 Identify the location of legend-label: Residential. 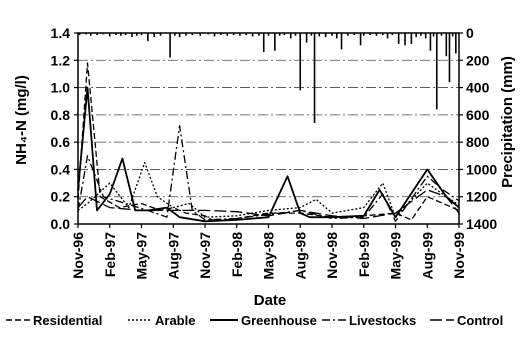
(67, 320).